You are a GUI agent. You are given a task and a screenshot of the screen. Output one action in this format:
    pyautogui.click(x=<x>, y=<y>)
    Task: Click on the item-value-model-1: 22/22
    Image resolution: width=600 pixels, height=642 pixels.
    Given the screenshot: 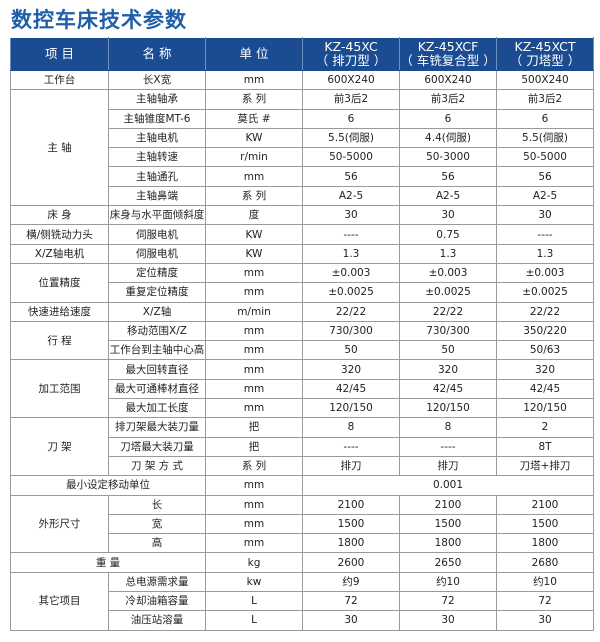 What is the action you would take?
    pyautogui.click(x=351, y=311)
    